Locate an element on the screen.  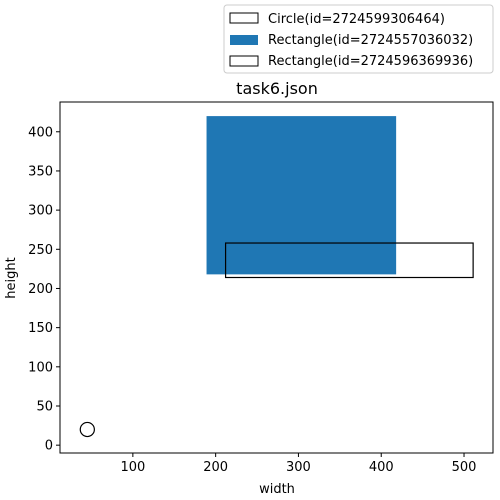
y-tick-label: 400 is located at coordinates (40, 132).